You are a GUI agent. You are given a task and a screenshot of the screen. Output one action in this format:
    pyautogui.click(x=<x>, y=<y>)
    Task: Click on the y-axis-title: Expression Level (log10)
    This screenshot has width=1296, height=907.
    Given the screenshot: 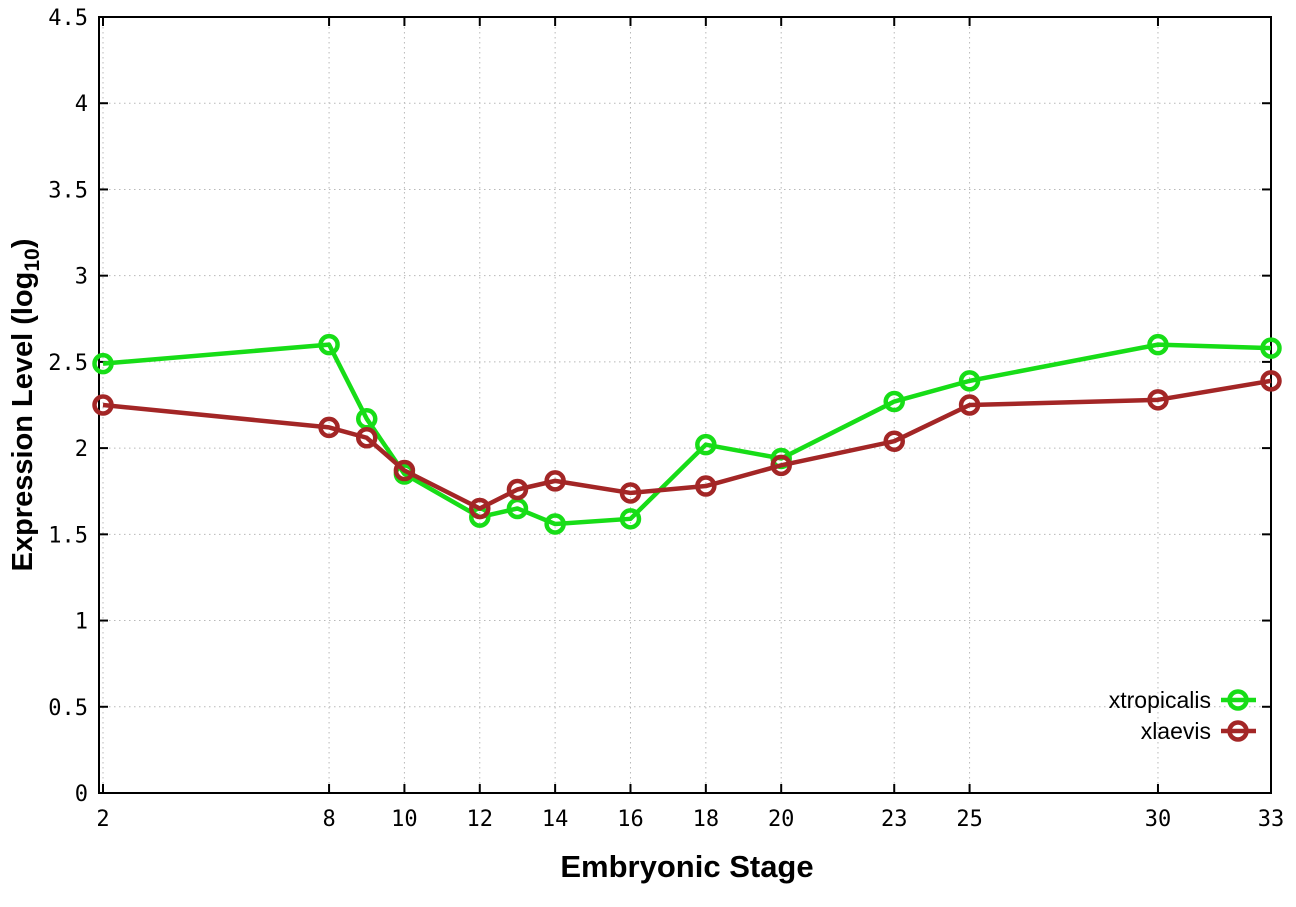 What is the action you would take?
    pyautogui.click(x=25, y=405)
    